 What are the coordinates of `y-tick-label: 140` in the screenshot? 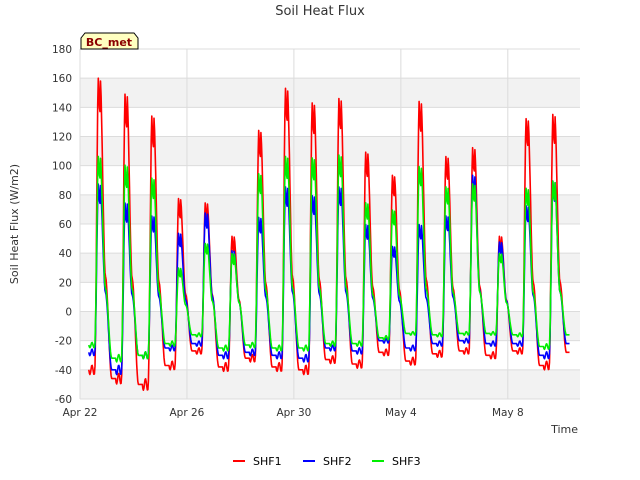 It's located at (62, 108).